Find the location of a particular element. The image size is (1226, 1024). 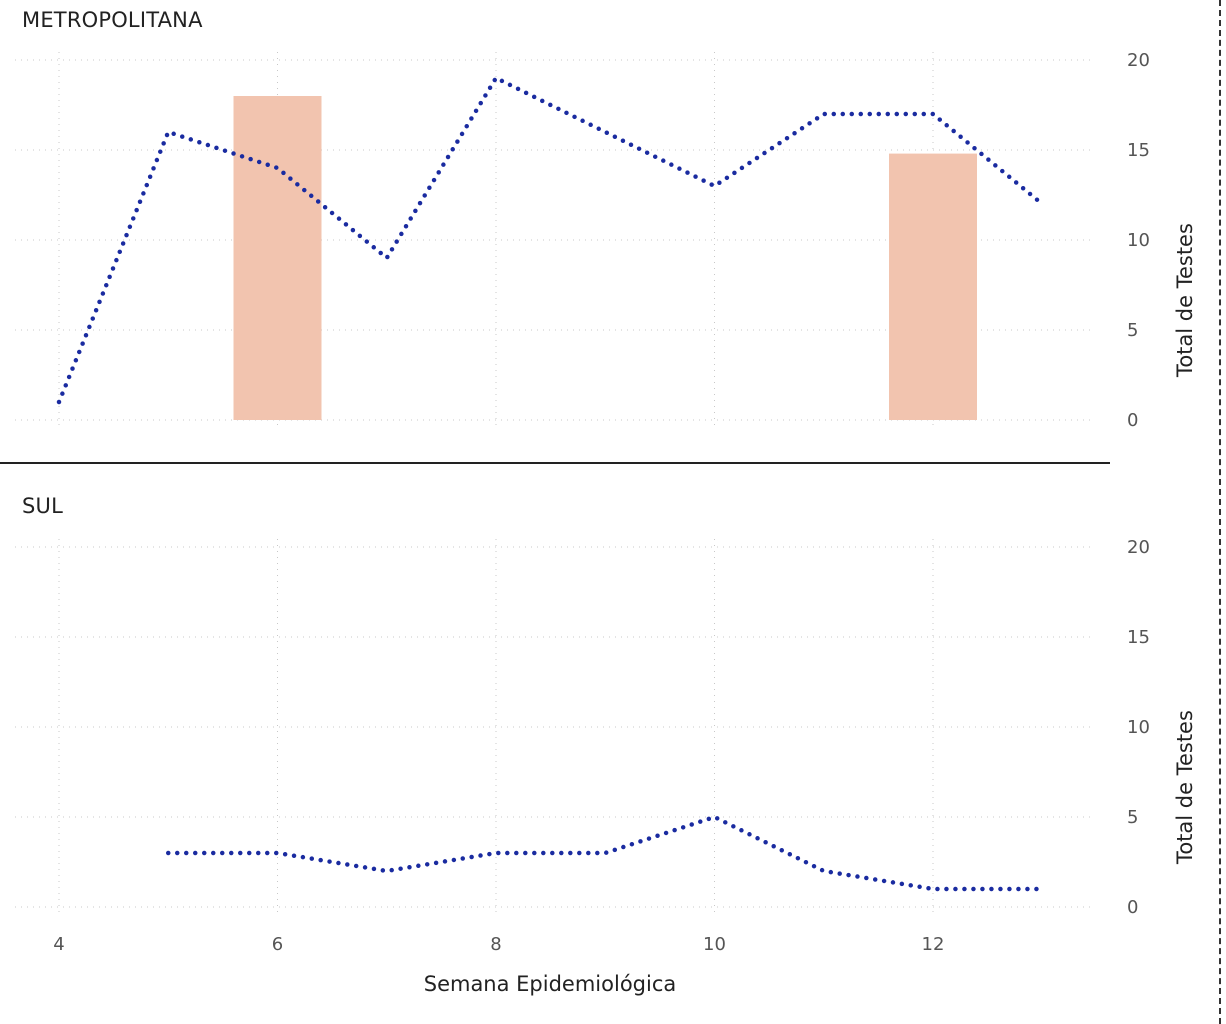

x-tick-label: 8 is located at coordinates (495, 944).